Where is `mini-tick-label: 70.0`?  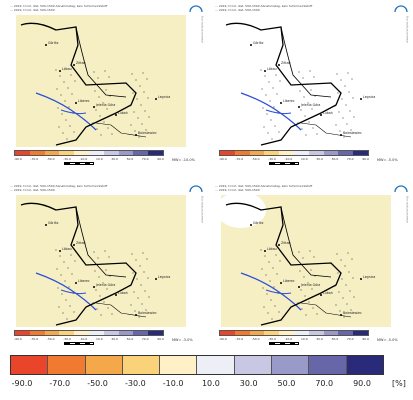 mini-tick-label: 70.0 is located at coordinates (350, 339).